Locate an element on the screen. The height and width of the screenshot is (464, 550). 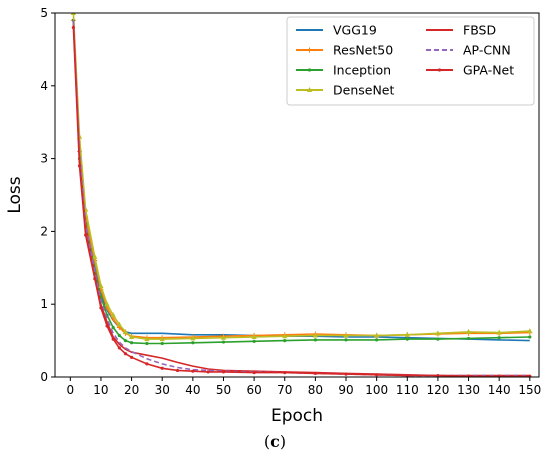
legend-entry: ResNet50 is located at coordinates (344, 50).